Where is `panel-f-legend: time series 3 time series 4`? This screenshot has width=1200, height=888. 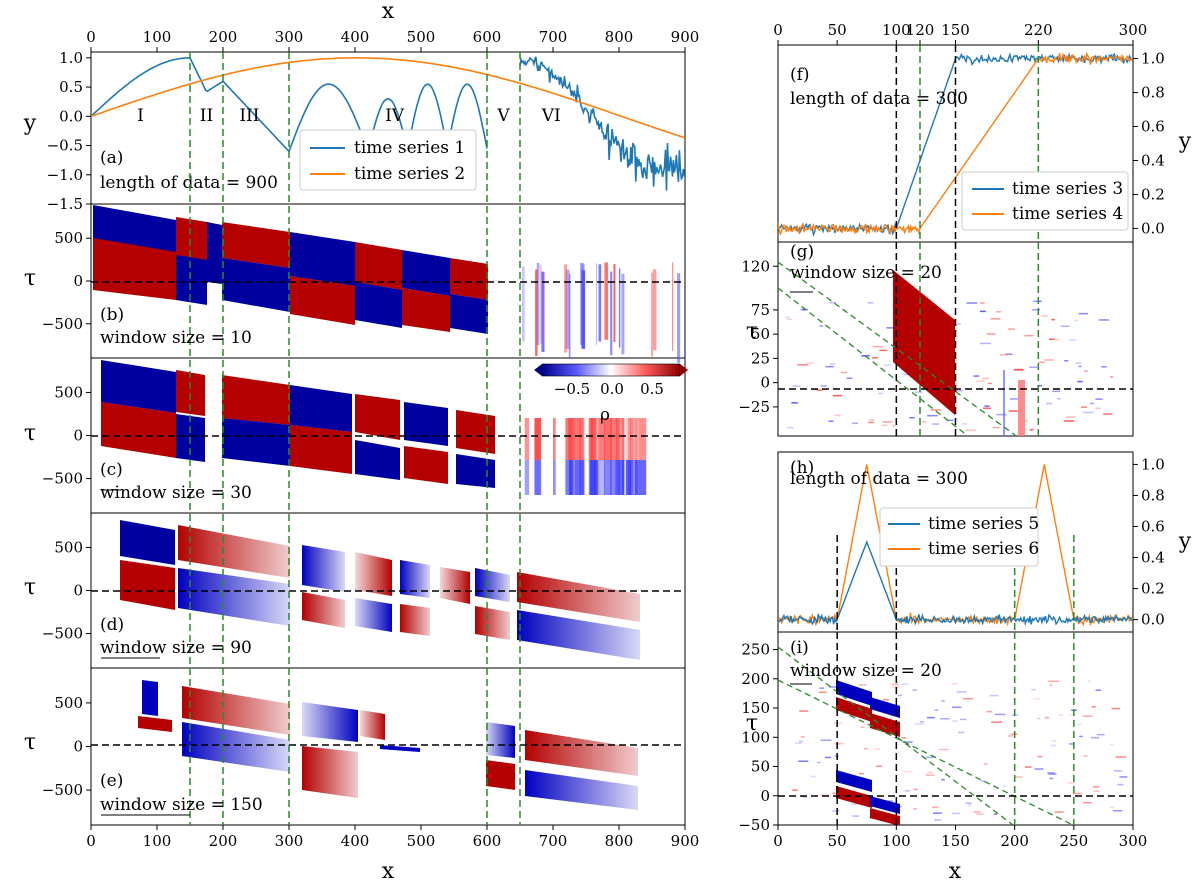 panel-f-legend: time series 3 time series 4 is located at coordinates (1045, 201).